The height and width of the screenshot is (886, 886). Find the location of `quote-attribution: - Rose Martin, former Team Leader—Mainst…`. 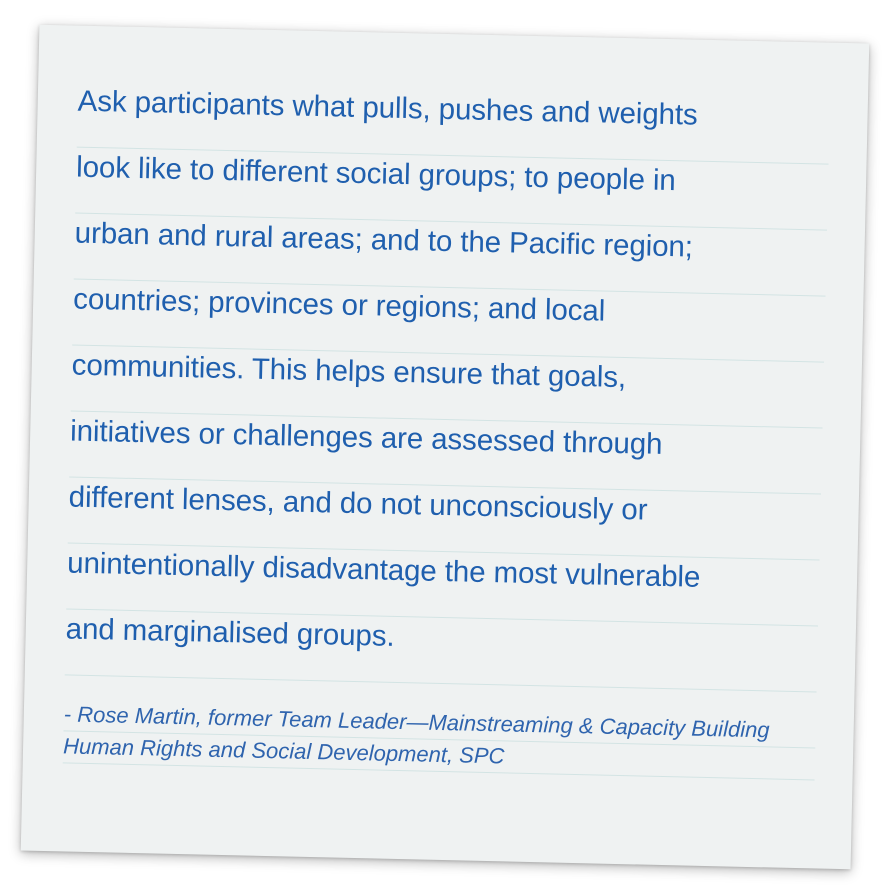

quote-attribution: - Rose Martin, former Team Leader—Mainst… is located at coordinates (439, 740).